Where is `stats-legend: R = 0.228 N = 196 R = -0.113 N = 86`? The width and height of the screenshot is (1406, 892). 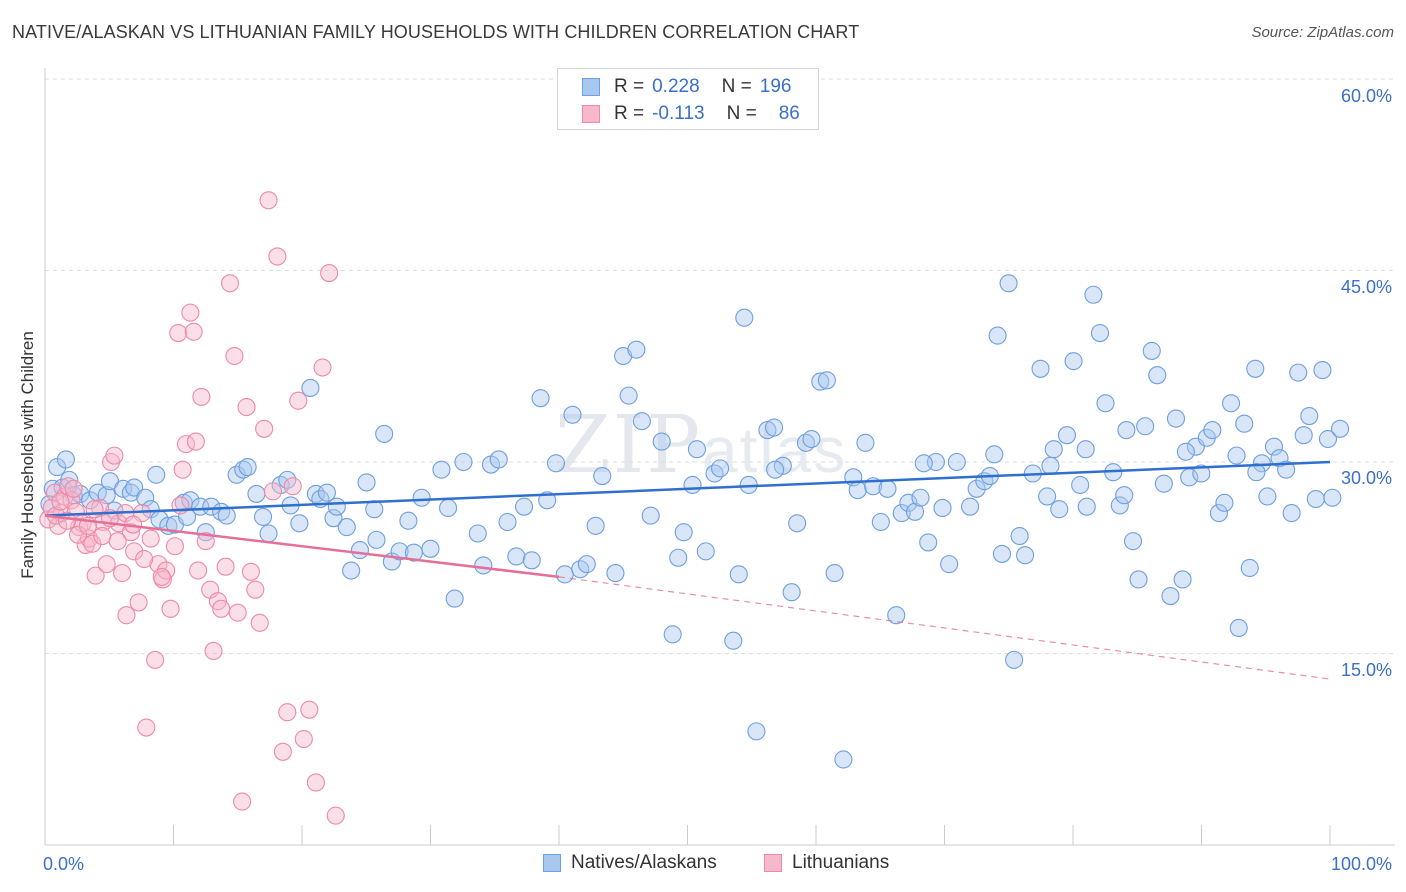 stats-legend: R = 0.228 N = 196 R = -0.113 N = 86 is located at coordinates (688, 99).